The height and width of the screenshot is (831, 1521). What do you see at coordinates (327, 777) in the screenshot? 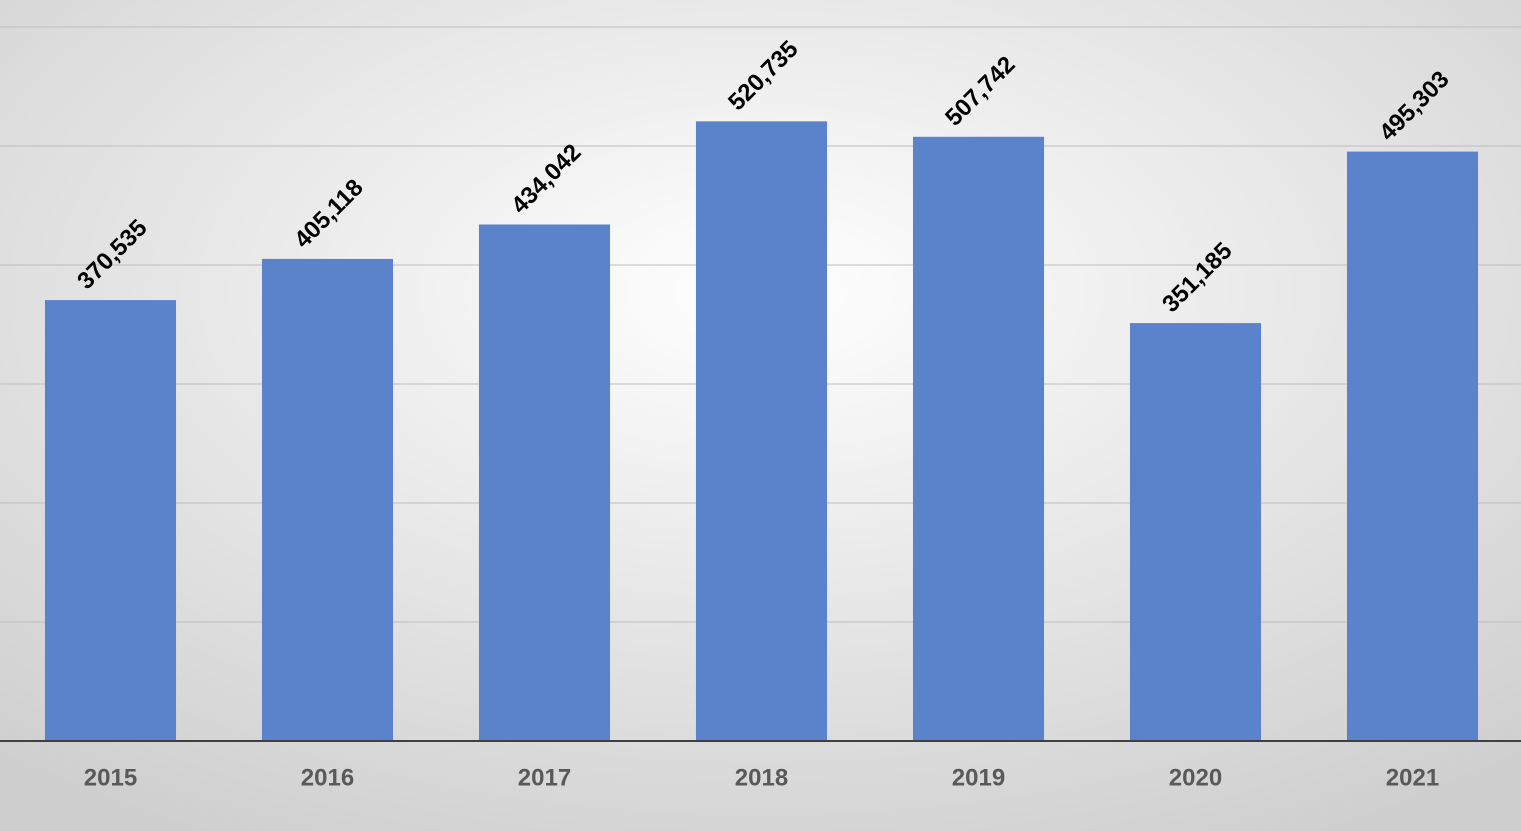
I see `x-tick-label: 2016` at bounding box center [327, 777].